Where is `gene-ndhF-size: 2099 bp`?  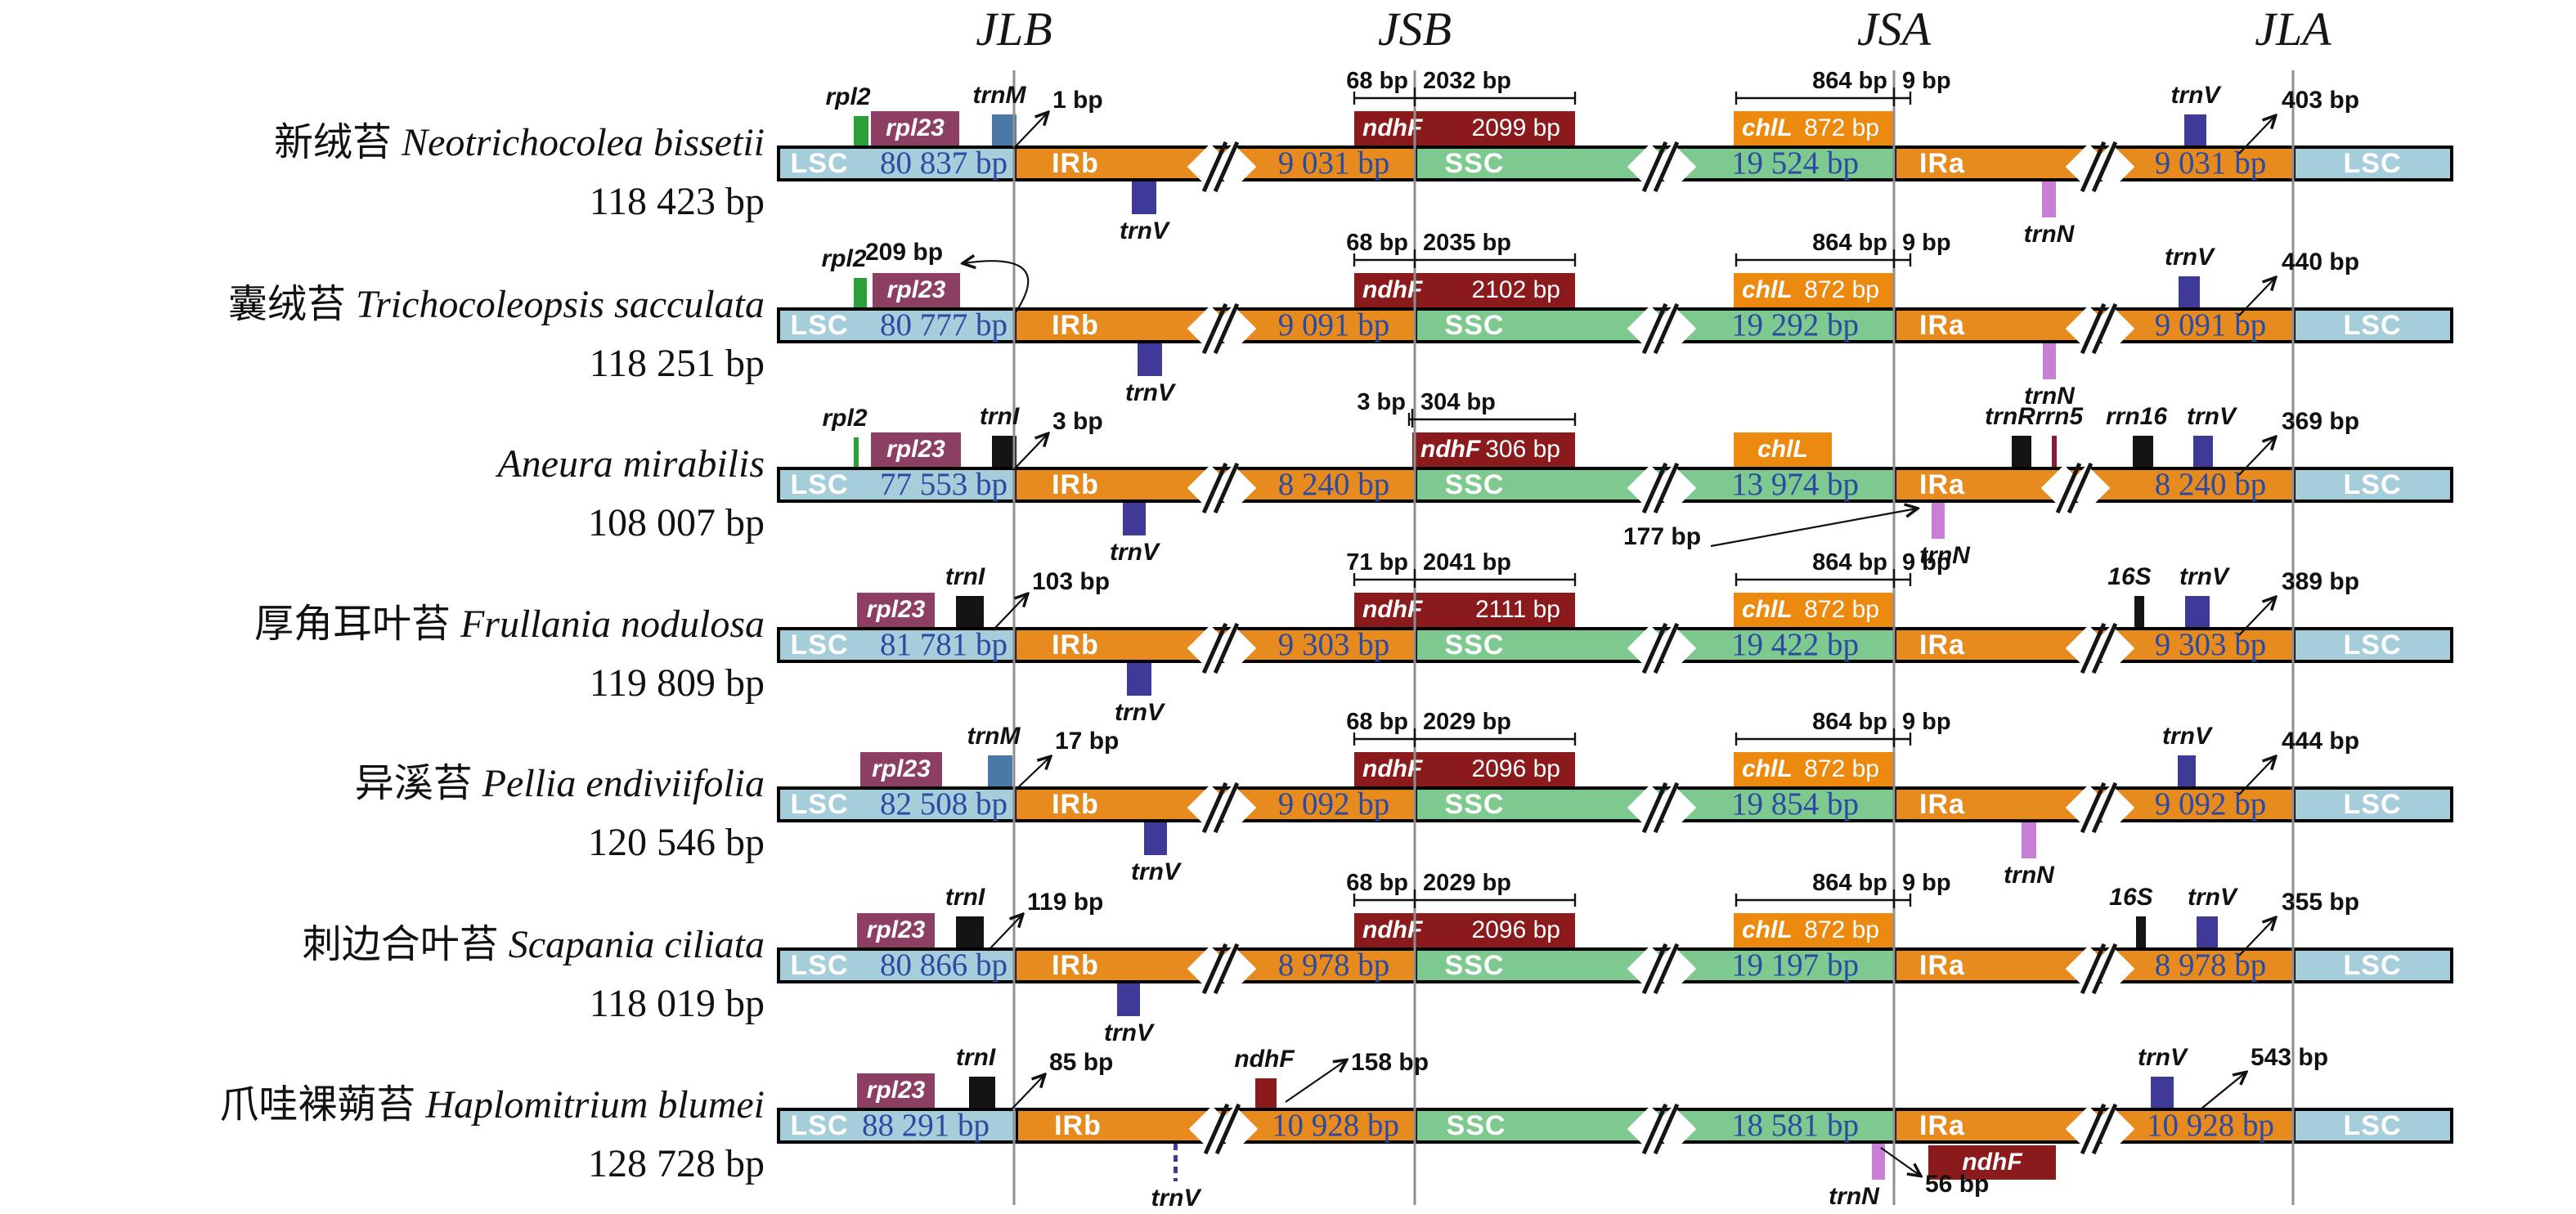 gene-ndhF-size: 2099 bp is located at coordinates (1516, 128).